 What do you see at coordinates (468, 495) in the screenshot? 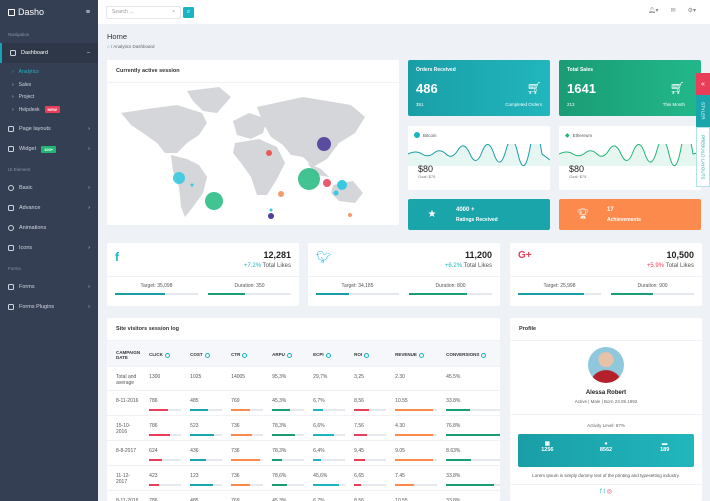
I see `table-cell: 33.8%` at bounding box center [468, 495].